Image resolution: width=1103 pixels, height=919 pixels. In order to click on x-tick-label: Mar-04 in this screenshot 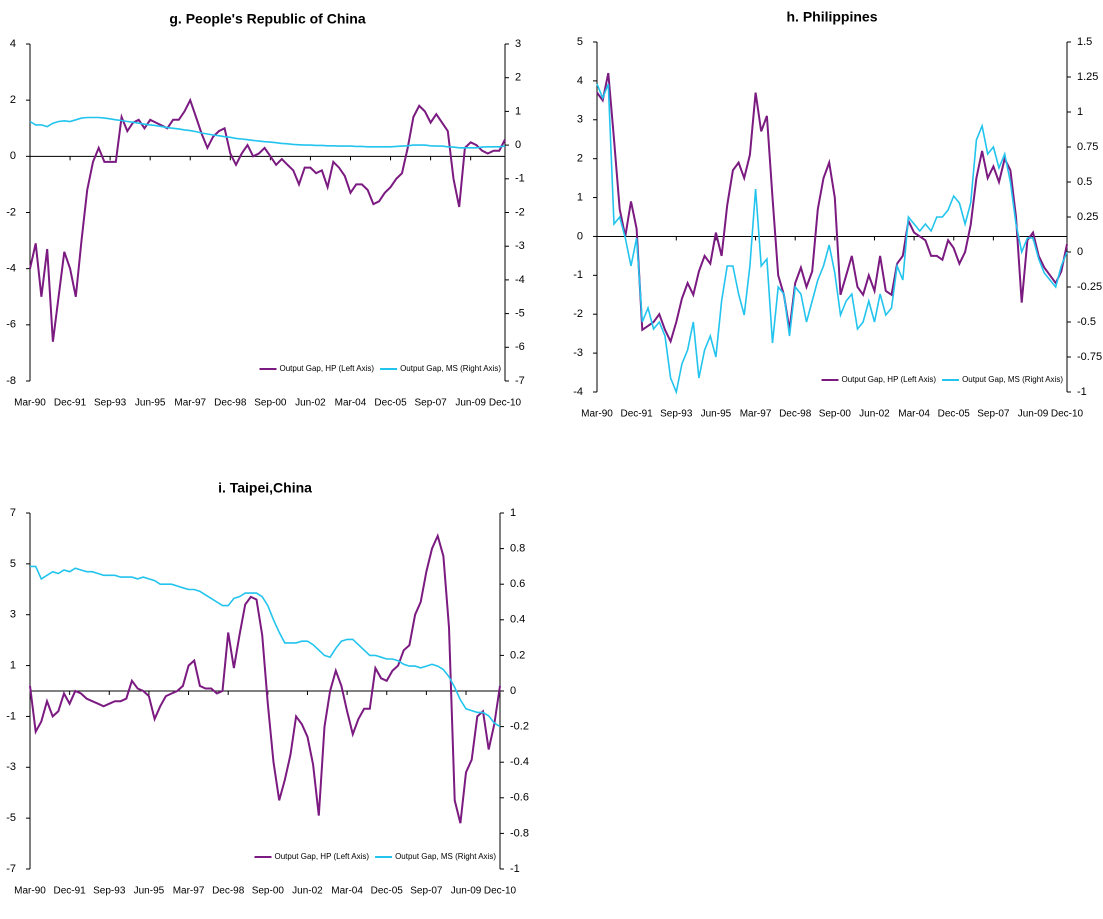, I will do `click(347, 891)`.